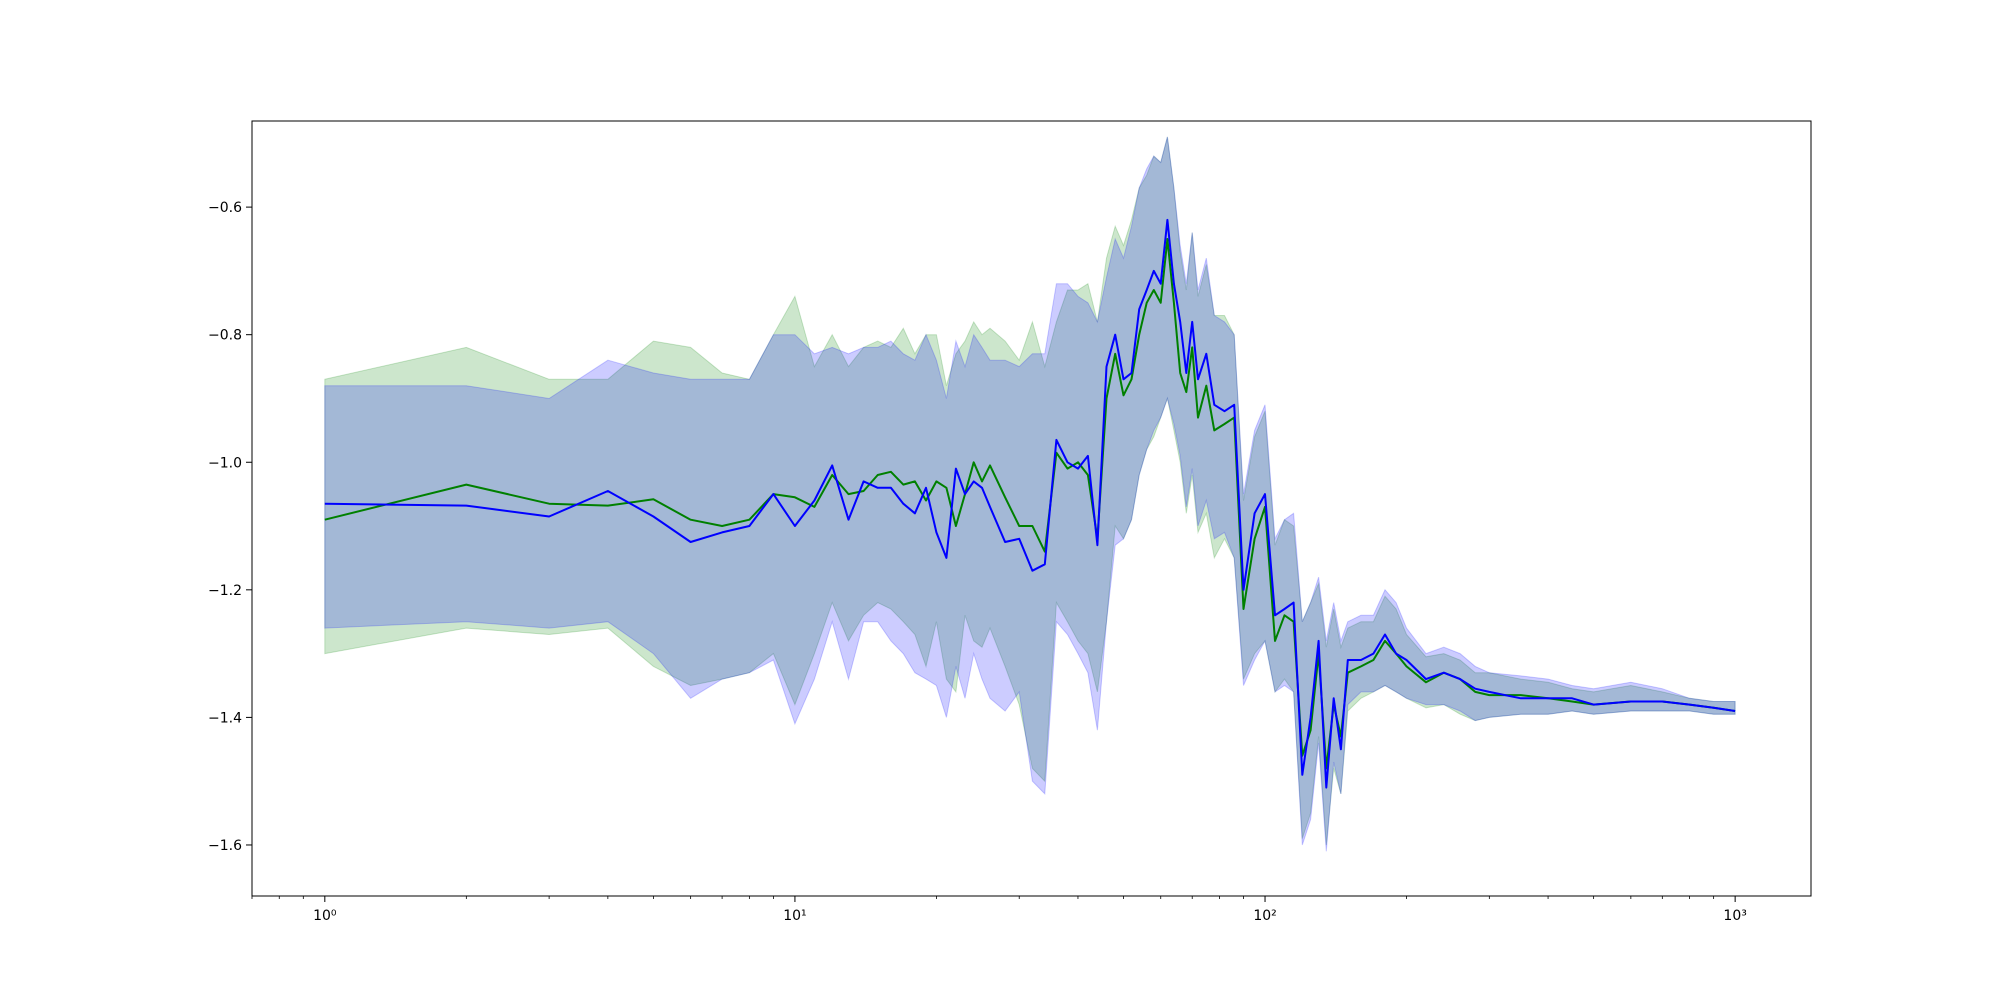 This screenshot has height=1004, width=2000. Describe the element at coordinates (225, 336) in the screenshot. I see `y-tick-label: −0.8` at that location.